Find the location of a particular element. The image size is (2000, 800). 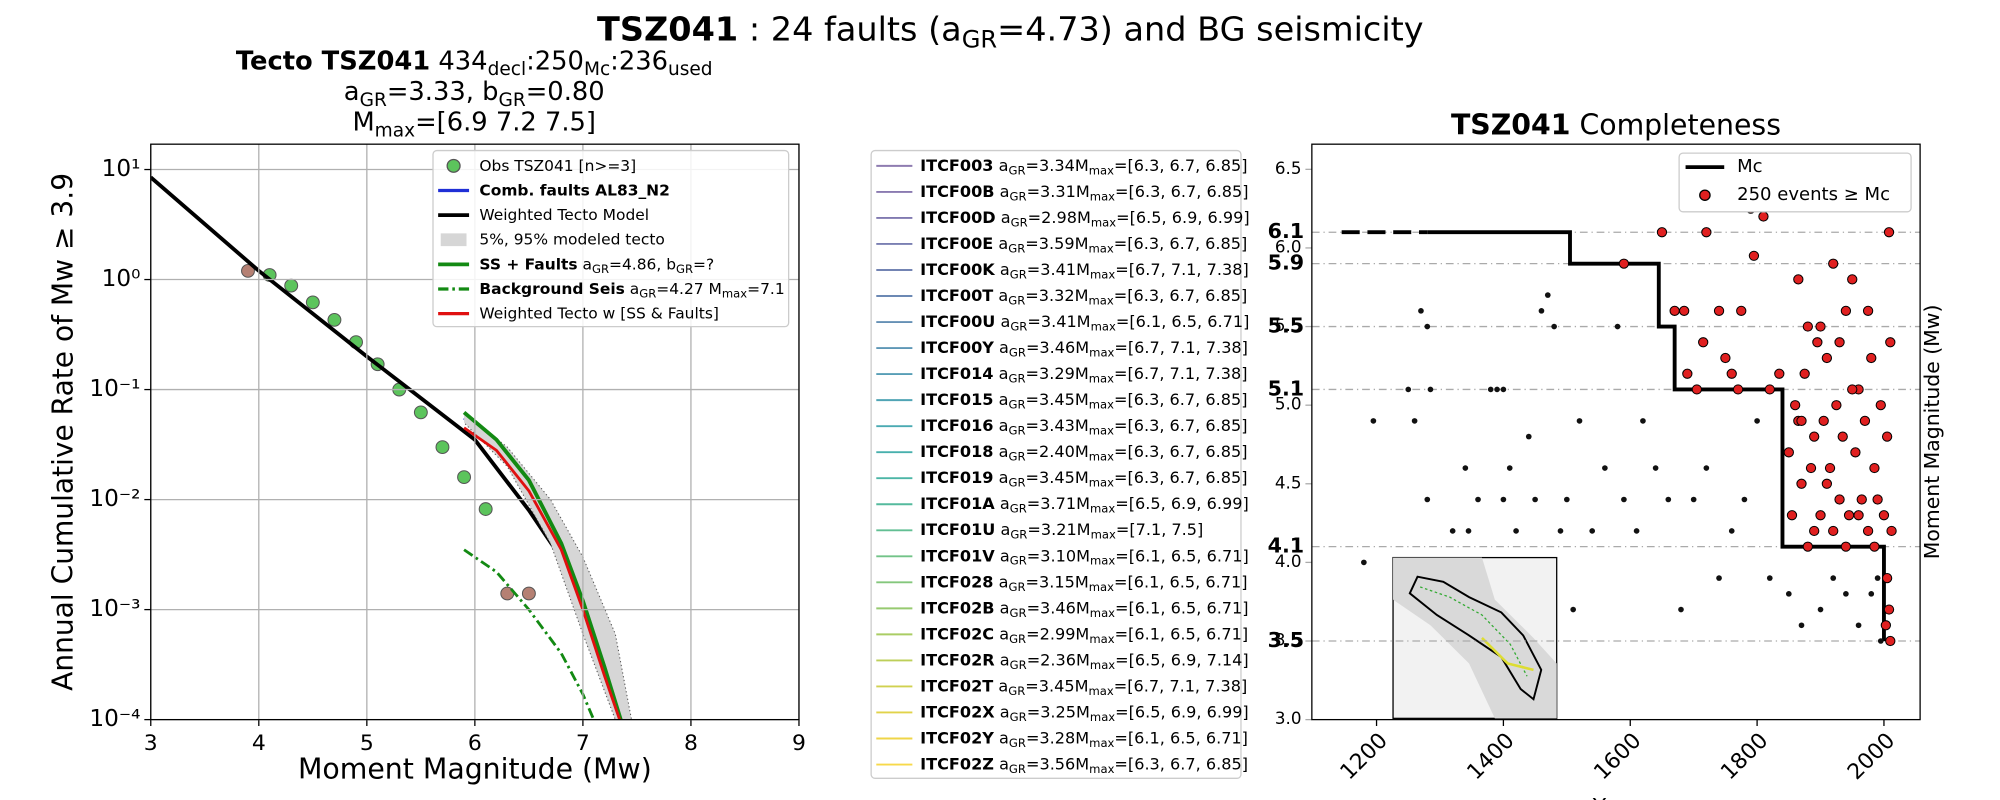

y-tick-label: 4.0 is located at coordinates (1288, 561).